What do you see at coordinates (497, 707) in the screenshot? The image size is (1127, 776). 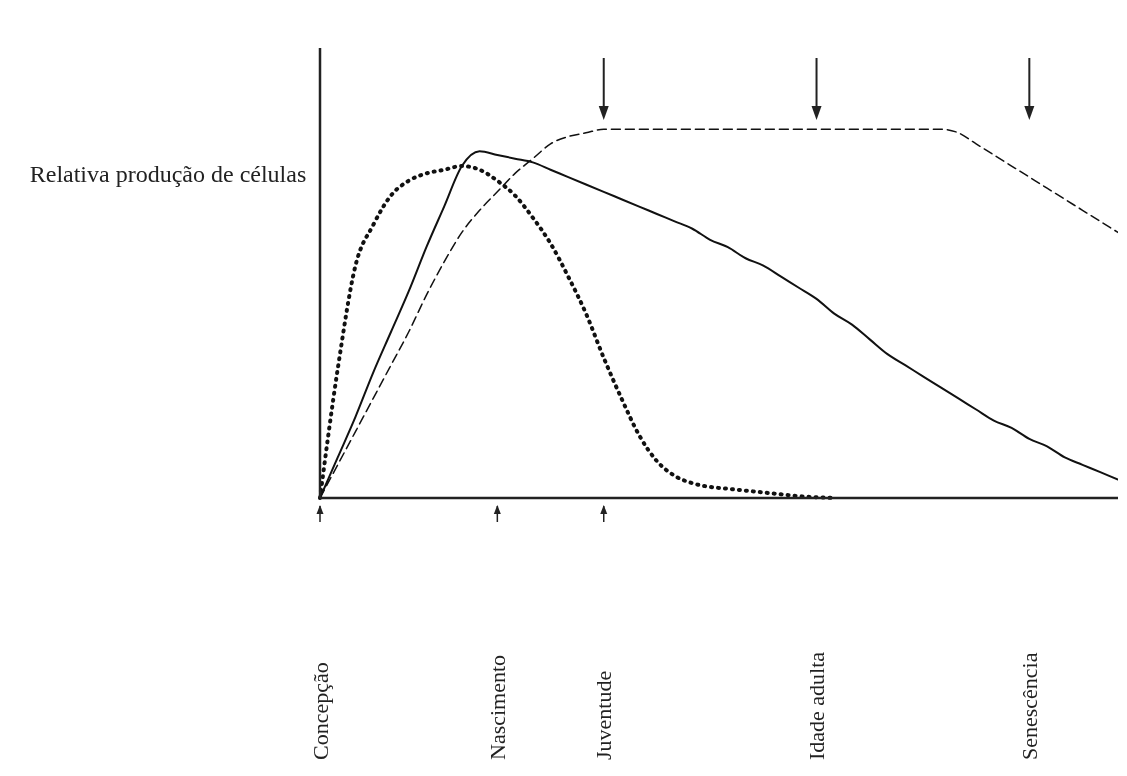 I see `x-tick-label: Nascimento` at bounding box center [497, 707].